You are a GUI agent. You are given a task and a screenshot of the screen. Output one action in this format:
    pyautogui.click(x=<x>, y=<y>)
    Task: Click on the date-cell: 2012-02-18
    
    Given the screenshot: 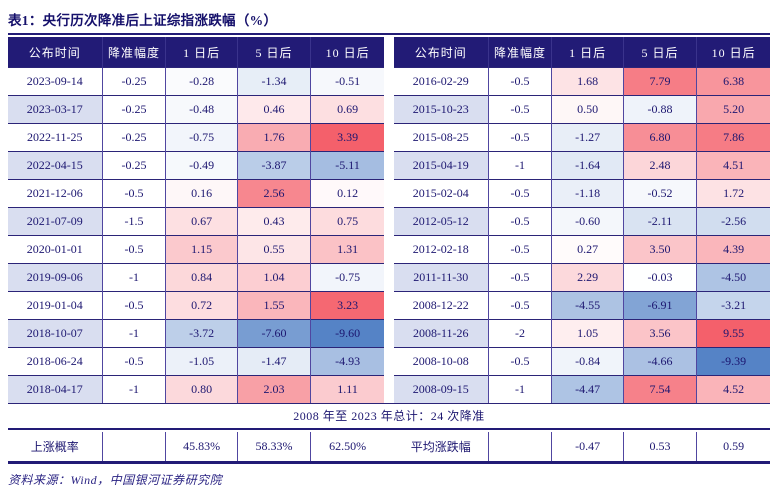 What is the action you would take?
    pyautogui.click(x=441, y=249)
    